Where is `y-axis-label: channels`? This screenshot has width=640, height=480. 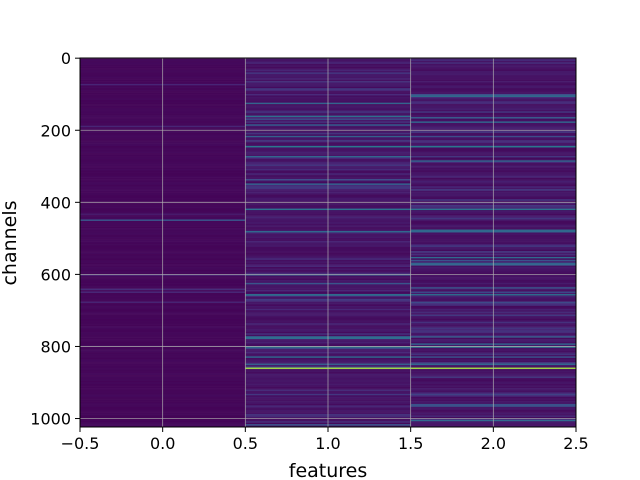
y-axis-label: channels is located at coordinates (10, 242).